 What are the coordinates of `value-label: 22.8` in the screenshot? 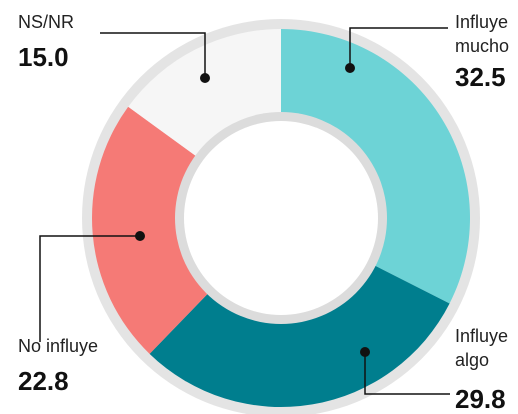 It's located at (43, 381).